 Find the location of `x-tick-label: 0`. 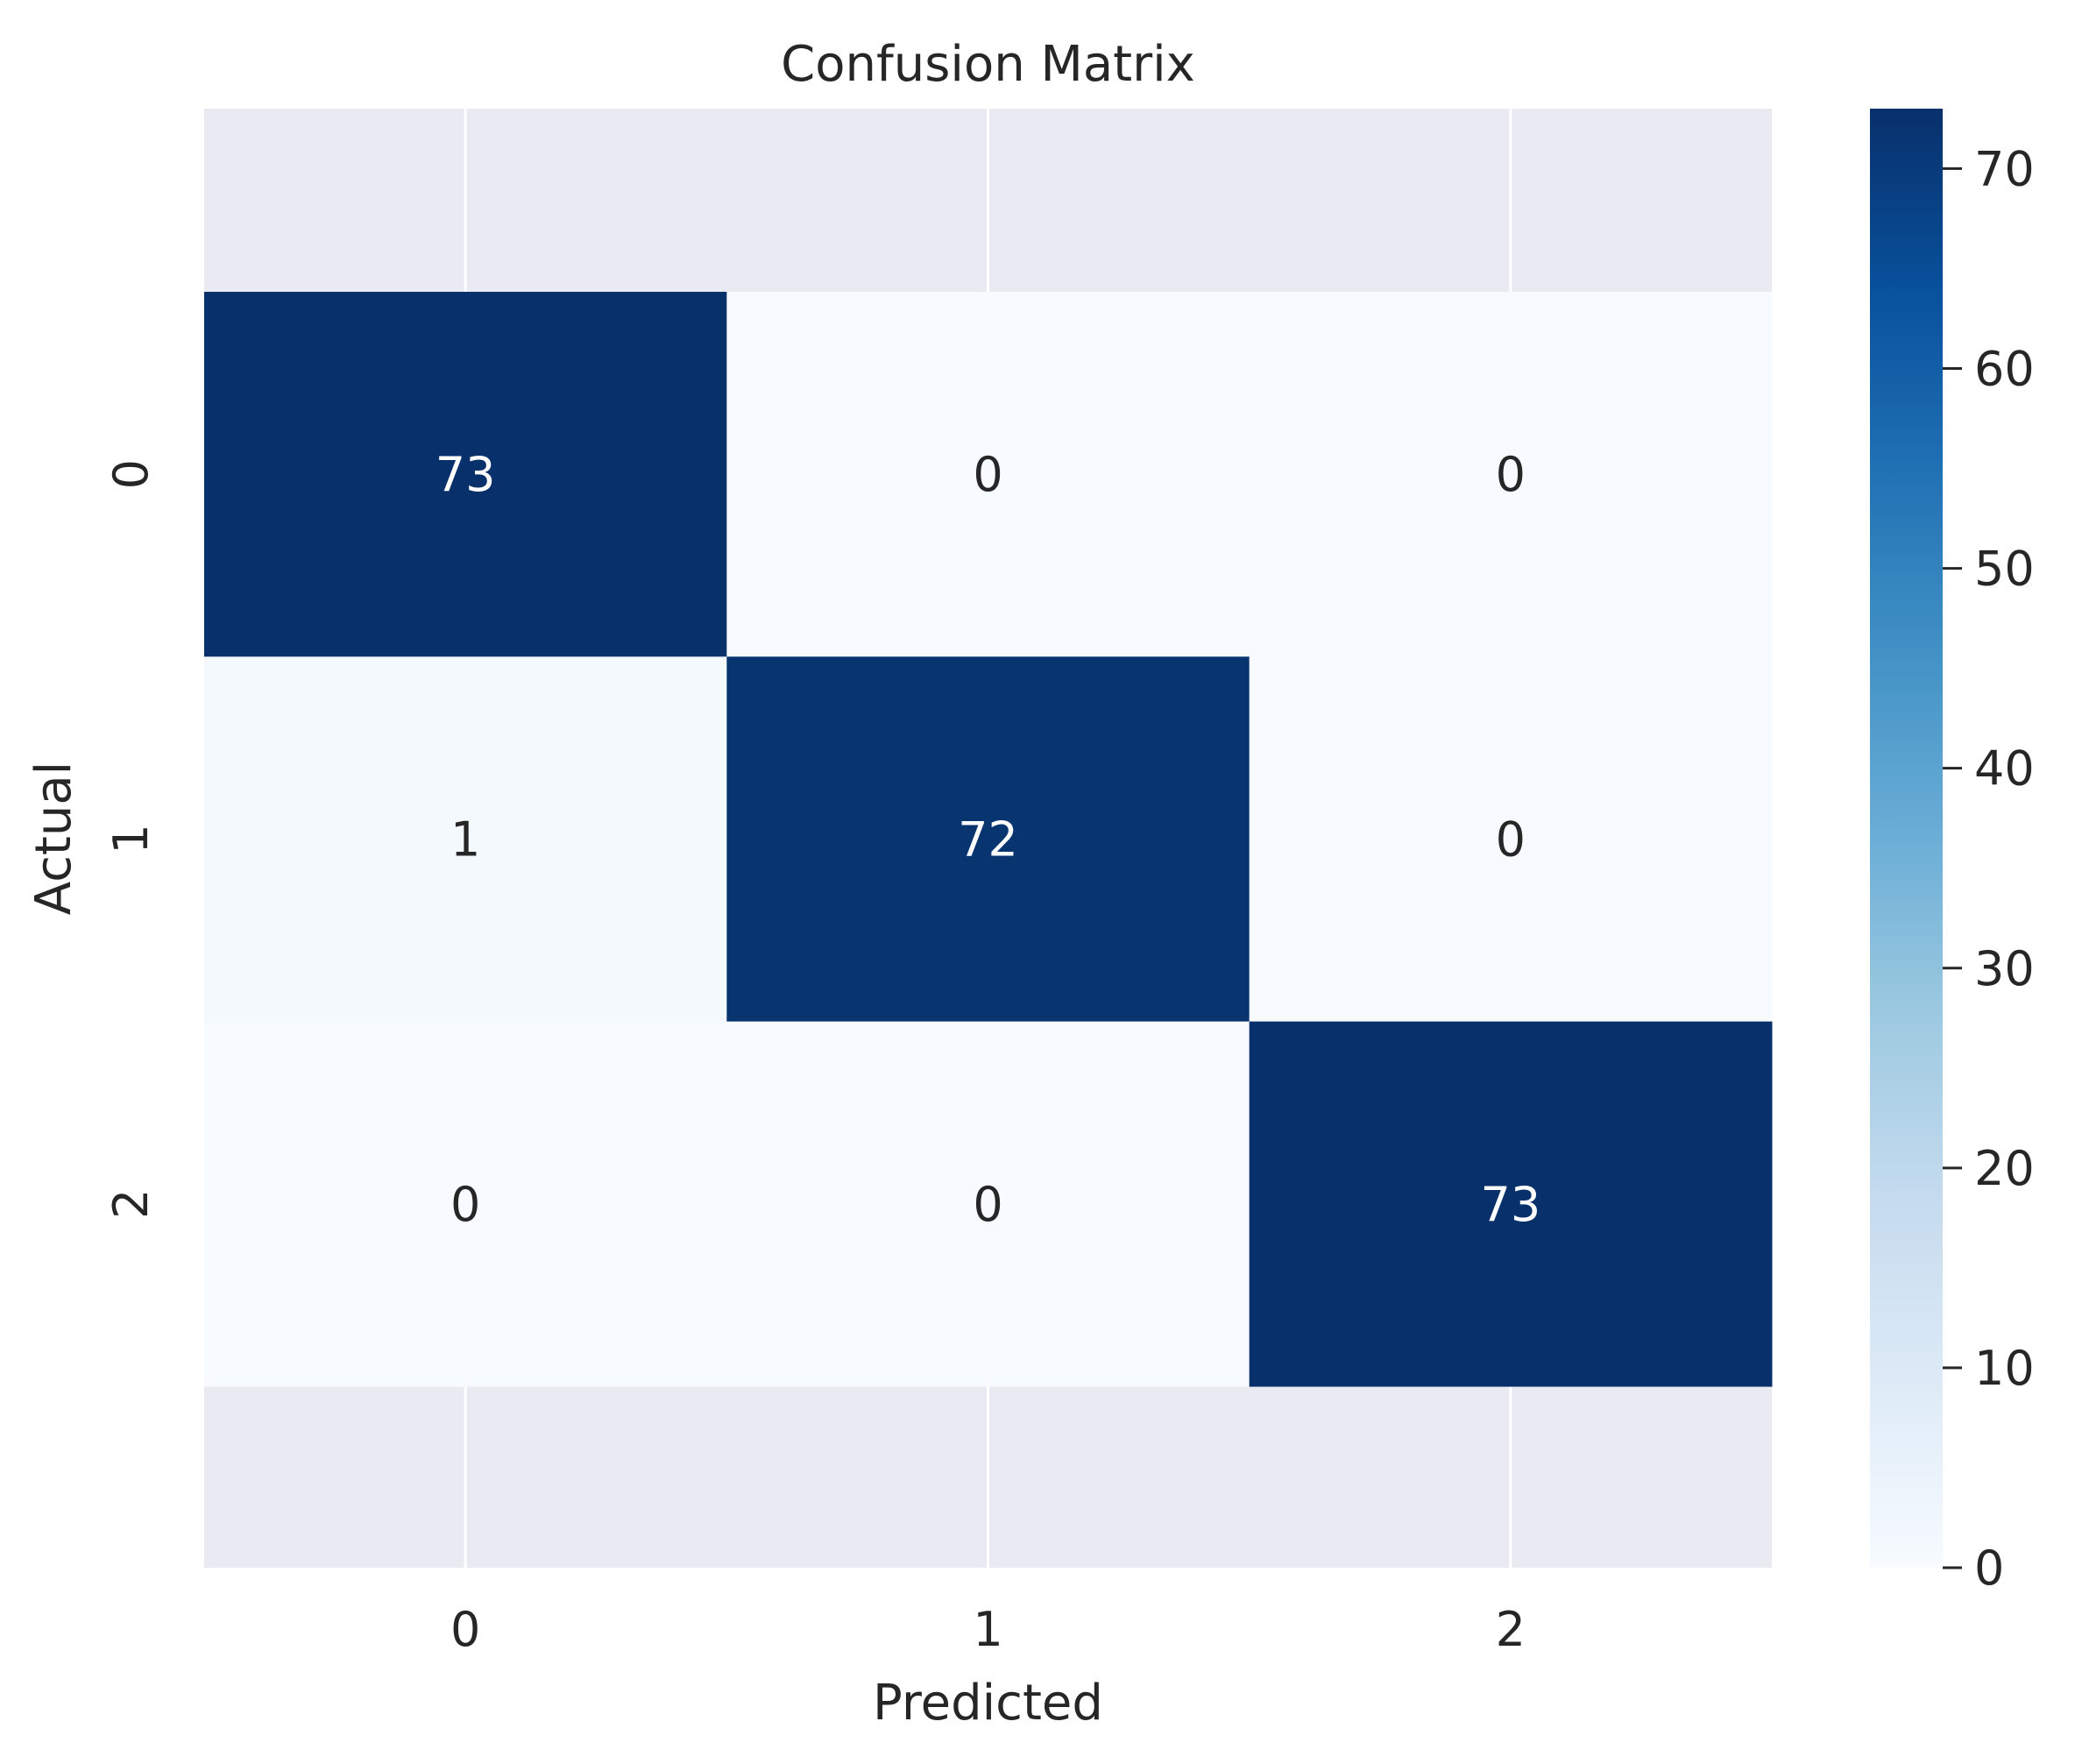

x-tick-label: 0 is located at coordinates (465, 1630).